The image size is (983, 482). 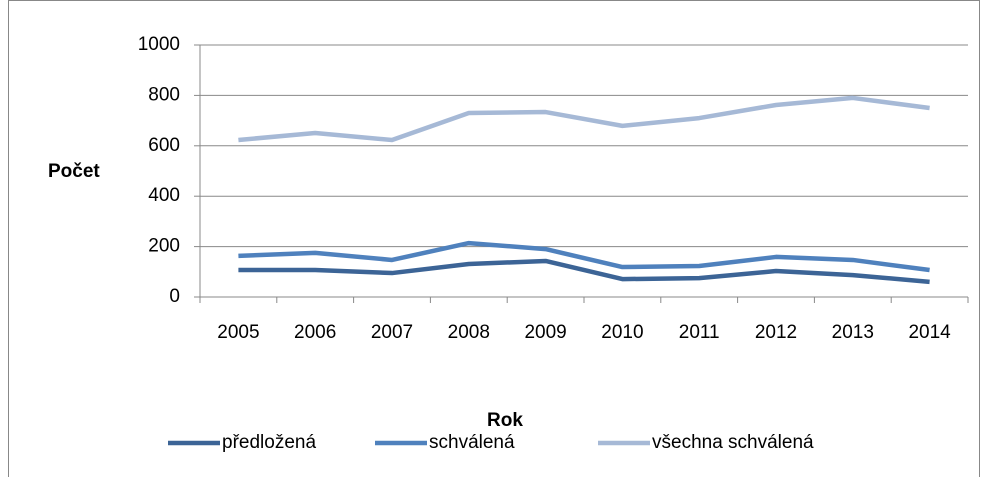 What do you see at coordinates (174, 296) in the screenshot?
I see `y-tick-label: 0` at bounding box center [174, 296].